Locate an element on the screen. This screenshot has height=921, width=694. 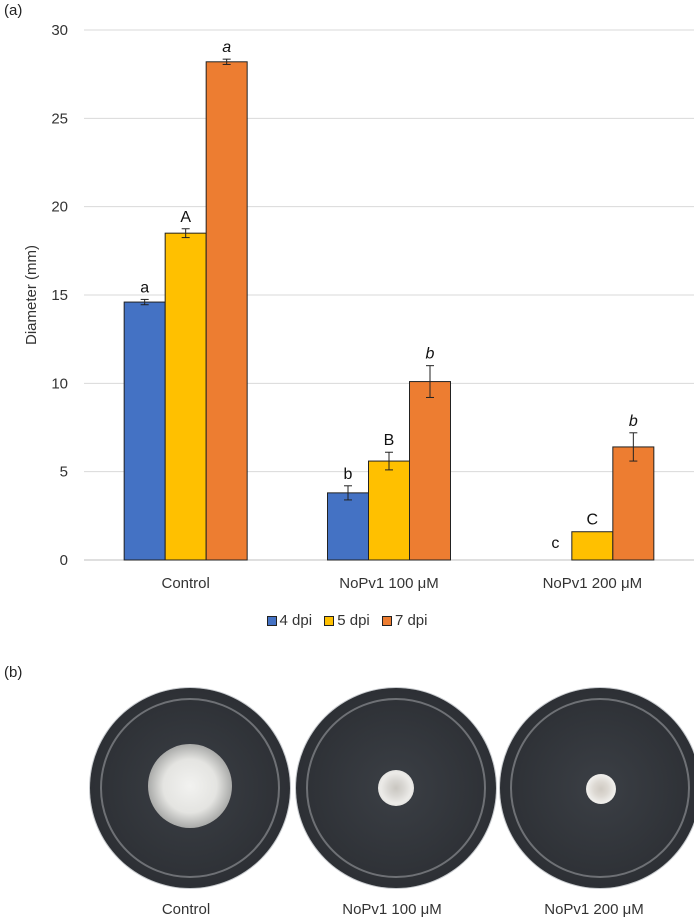
y-tick-label: 30 is located at coordinates (59, 30).